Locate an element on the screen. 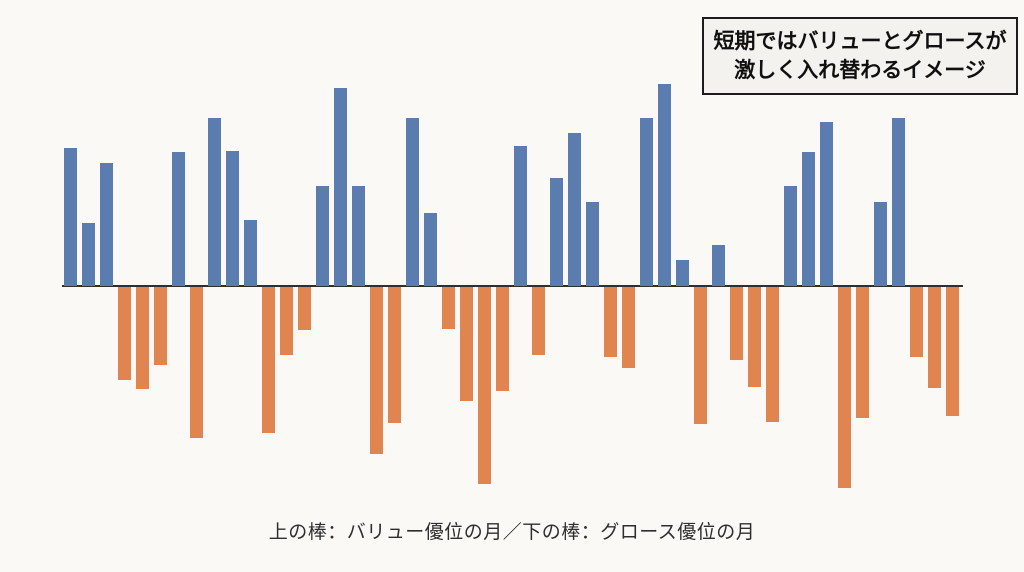  annotation-line-1: 短期ではバリューとグロースが is located at coordinates (860, 41).